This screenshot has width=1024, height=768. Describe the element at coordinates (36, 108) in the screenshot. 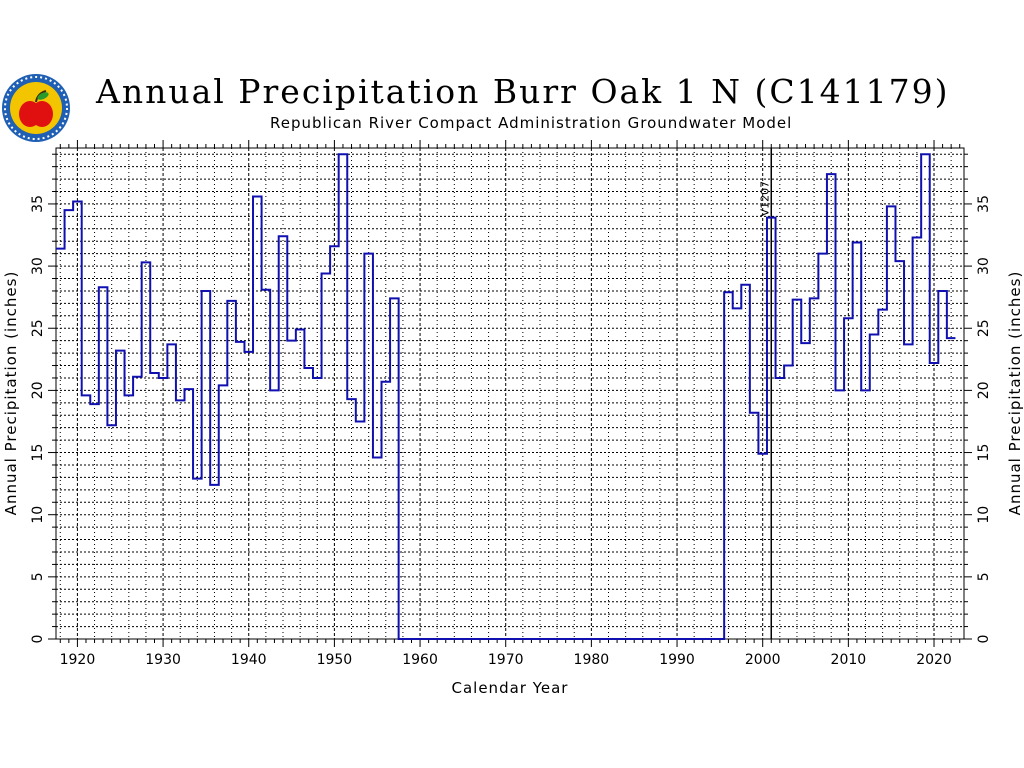

I see `apple-seal-logo-icon` at that location.